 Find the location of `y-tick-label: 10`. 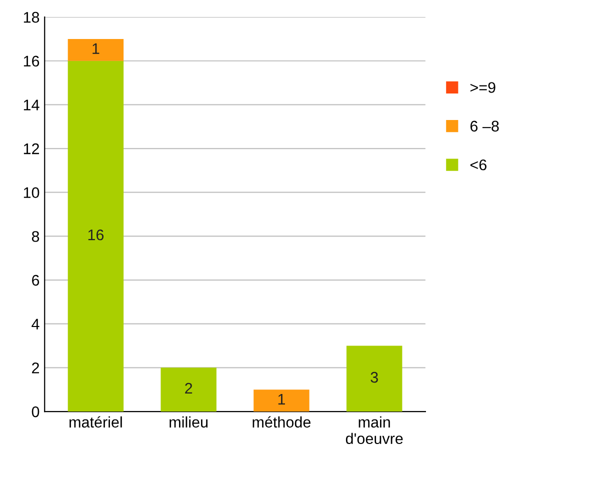

y-tick-label: 10 is located at coordinates (32, 192).